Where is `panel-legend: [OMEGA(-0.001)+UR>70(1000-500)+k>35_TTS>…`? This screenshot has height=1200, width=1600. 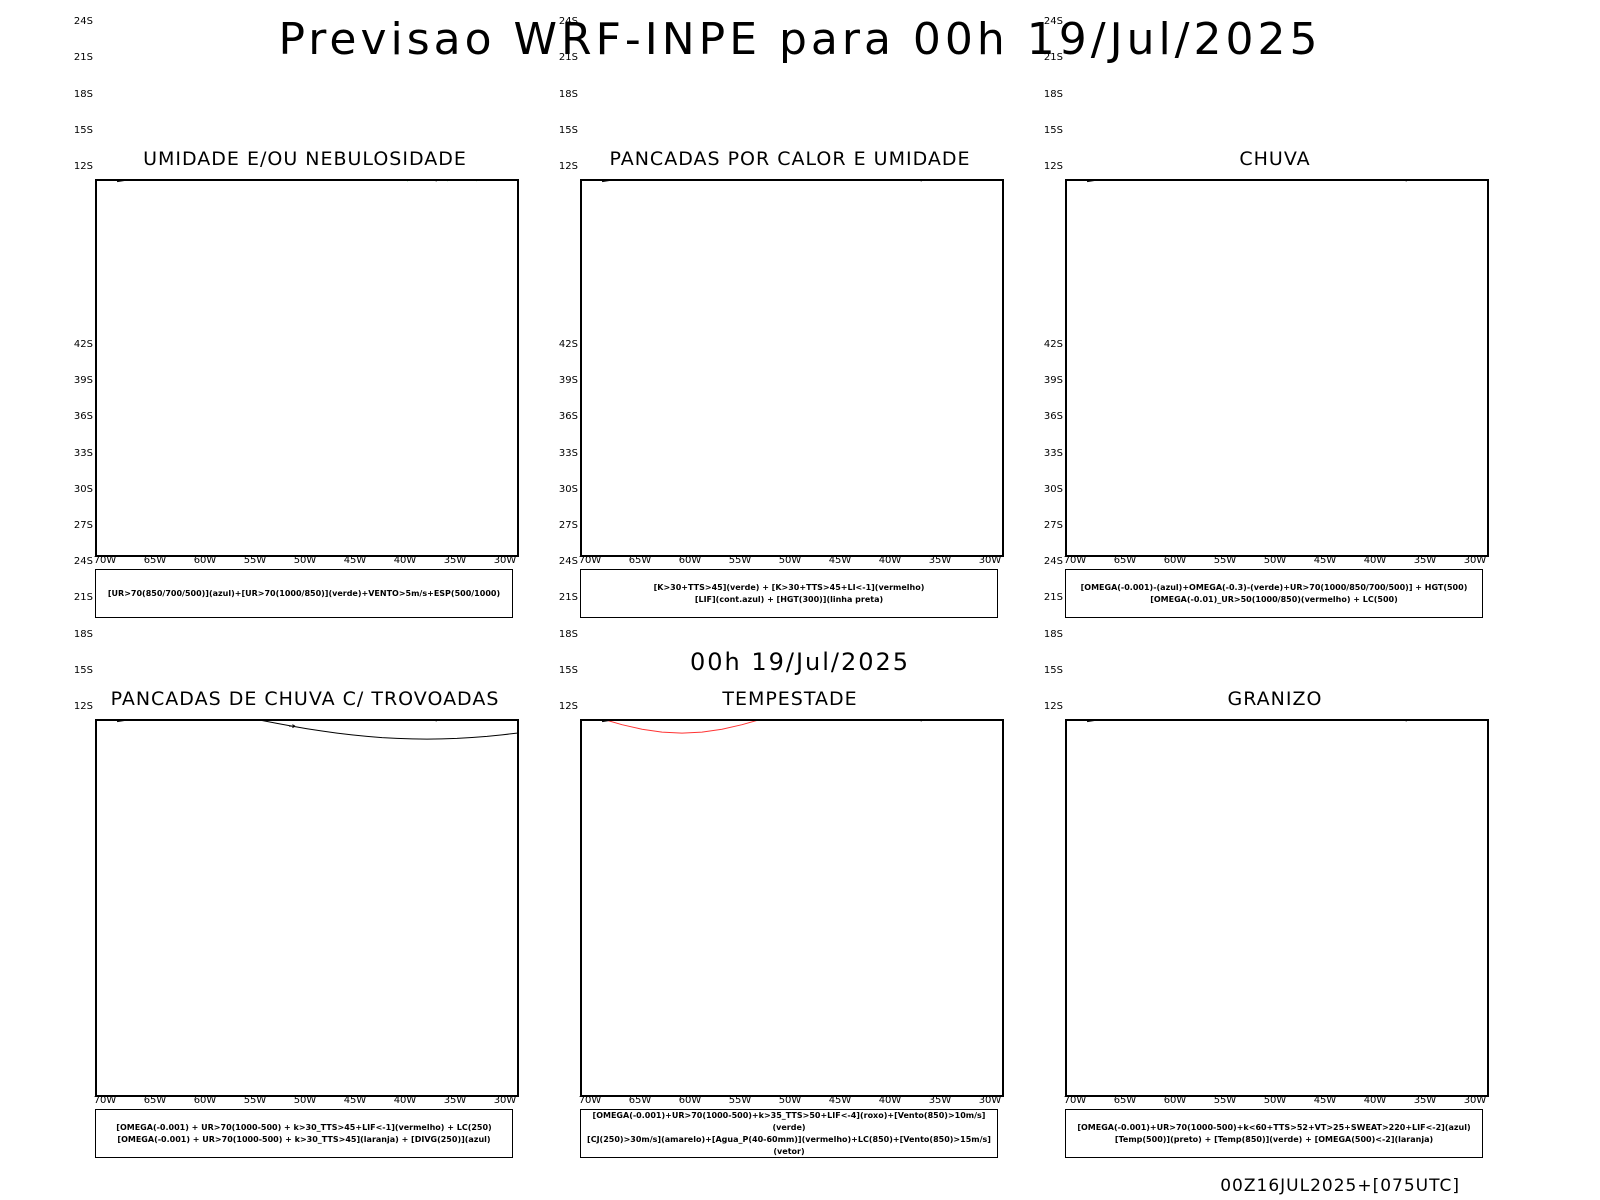 panel-legend: [OMEGA(-0.001)+UR>70(1000-500)+k>35_TTS>… is located at coordinates (789, 1133).